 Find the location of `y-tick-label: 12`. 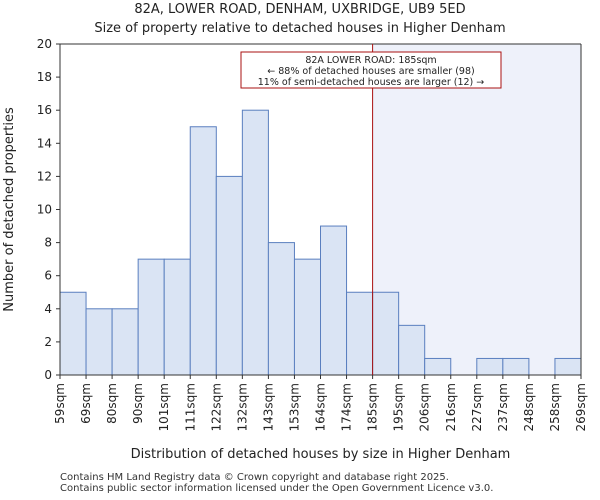

y-tick-label: 12 is located at coordinates (44, 176).